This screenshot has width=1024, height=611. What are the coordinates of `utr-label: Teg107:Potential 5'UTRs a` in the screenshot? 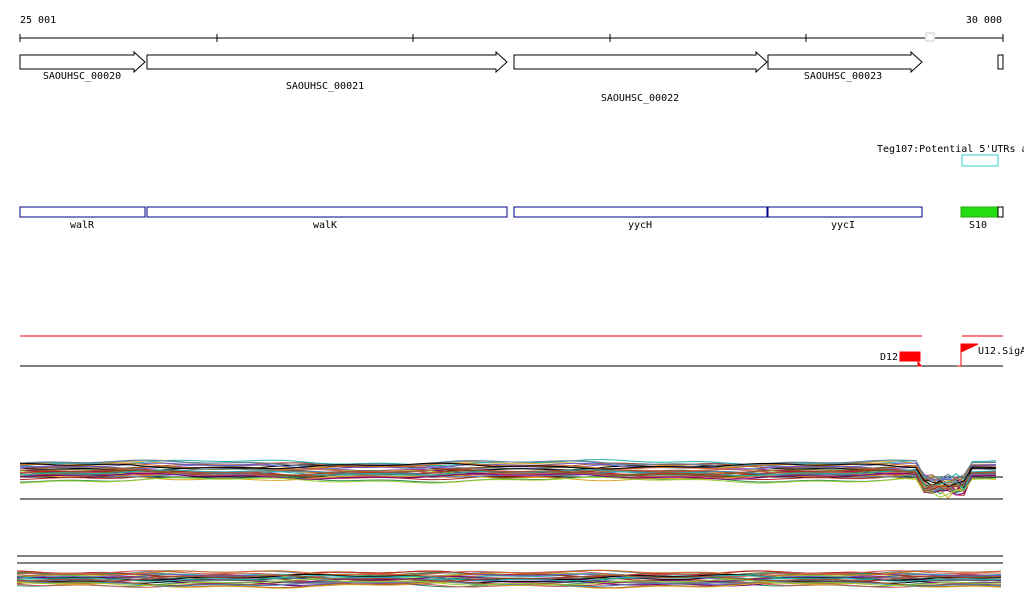 It's located at (950, 149).